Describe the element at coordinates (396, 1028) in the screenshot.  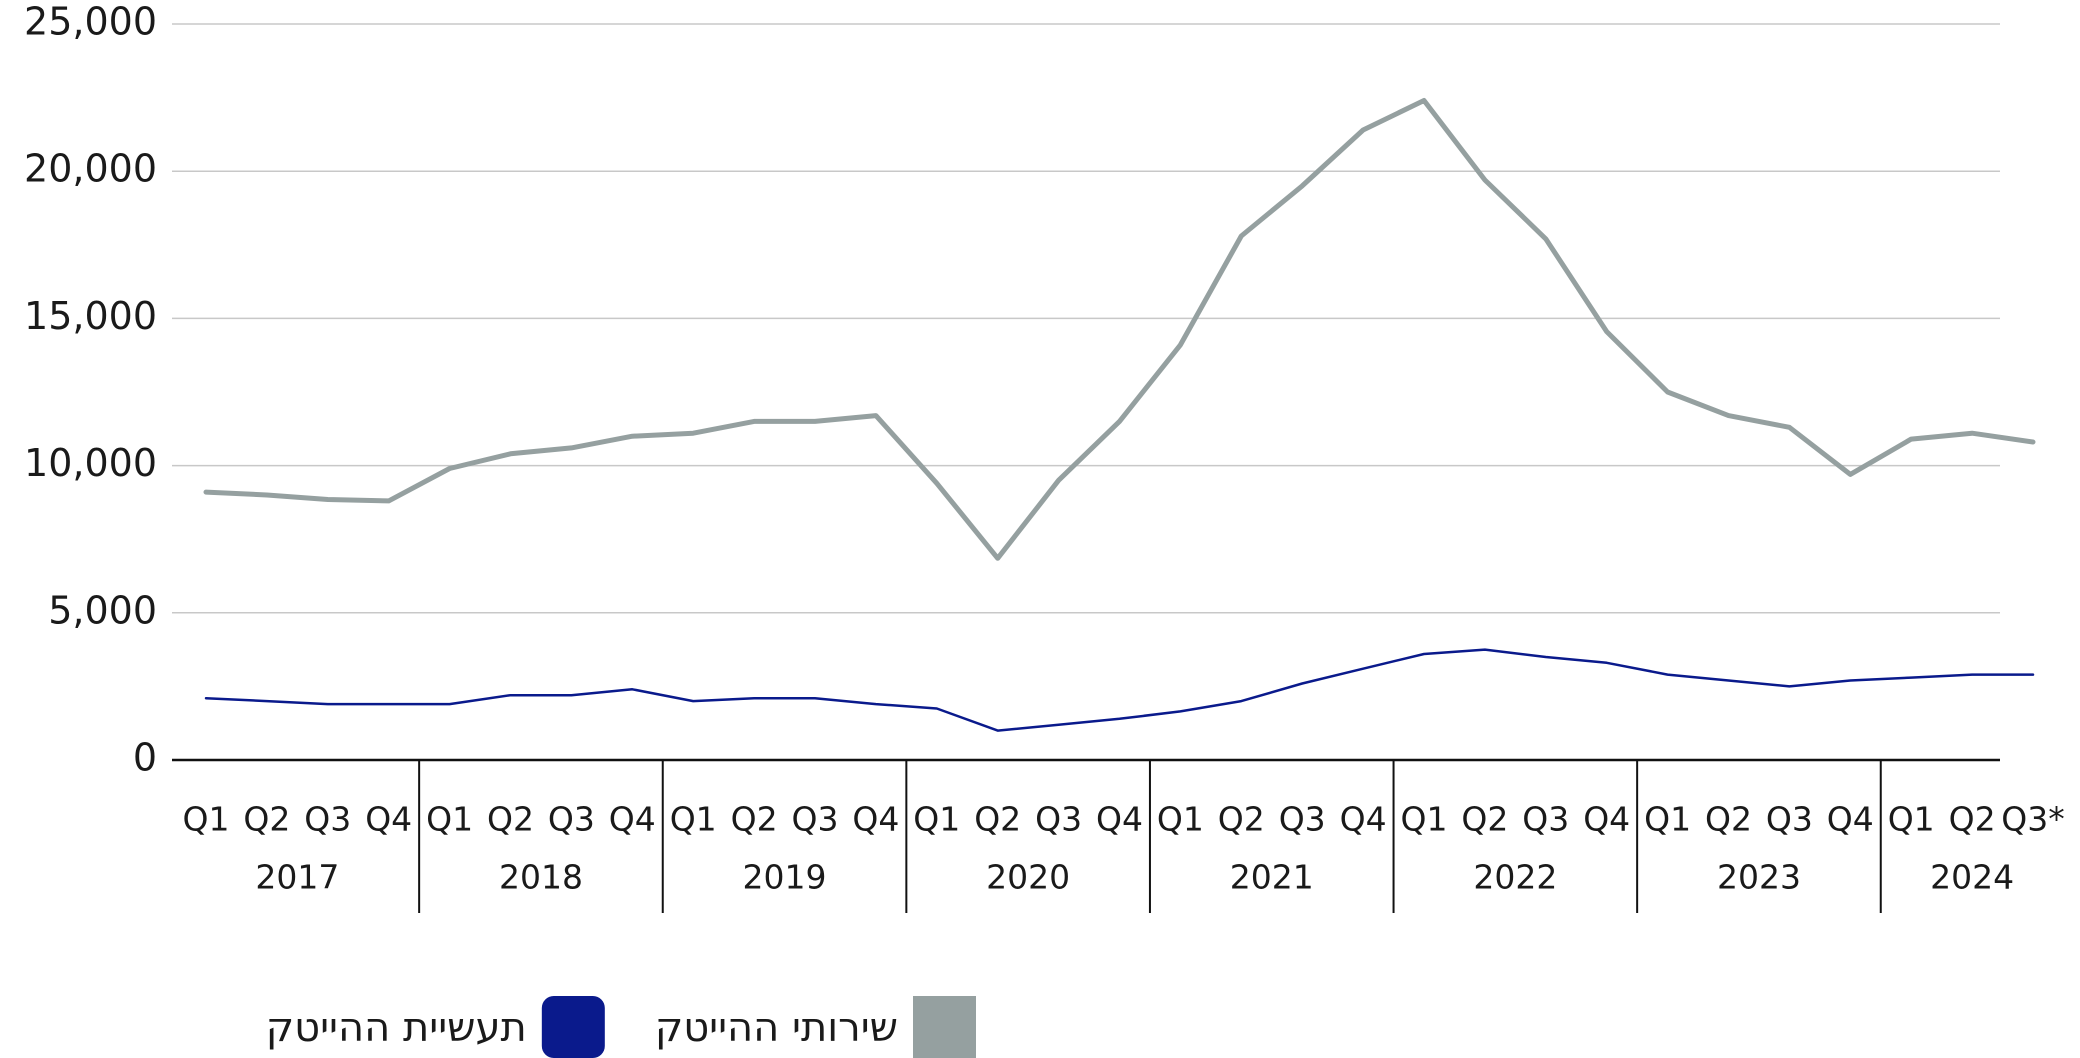
I see `legend-label: תעשיית ההייטק` at that location.